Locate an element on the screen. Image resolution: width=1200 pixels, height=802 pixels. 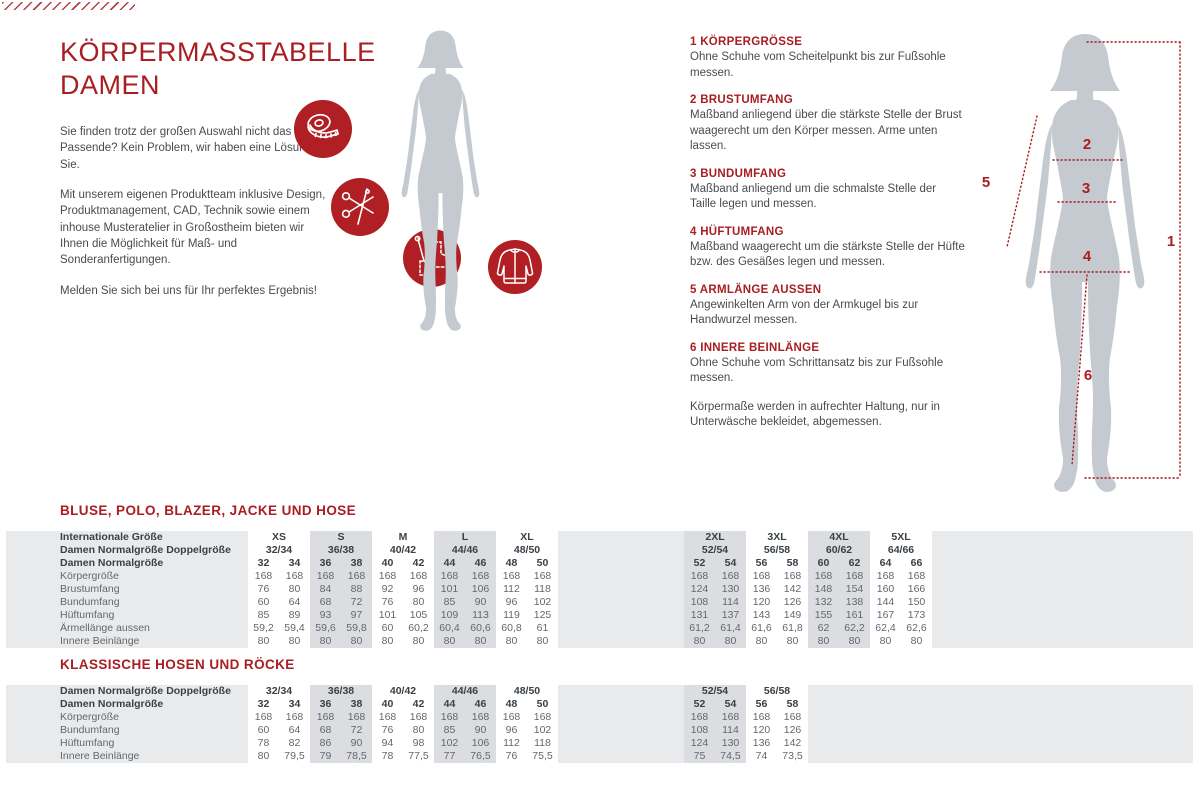
size-group-cell: 4XL is located at coordinates (839, 537).